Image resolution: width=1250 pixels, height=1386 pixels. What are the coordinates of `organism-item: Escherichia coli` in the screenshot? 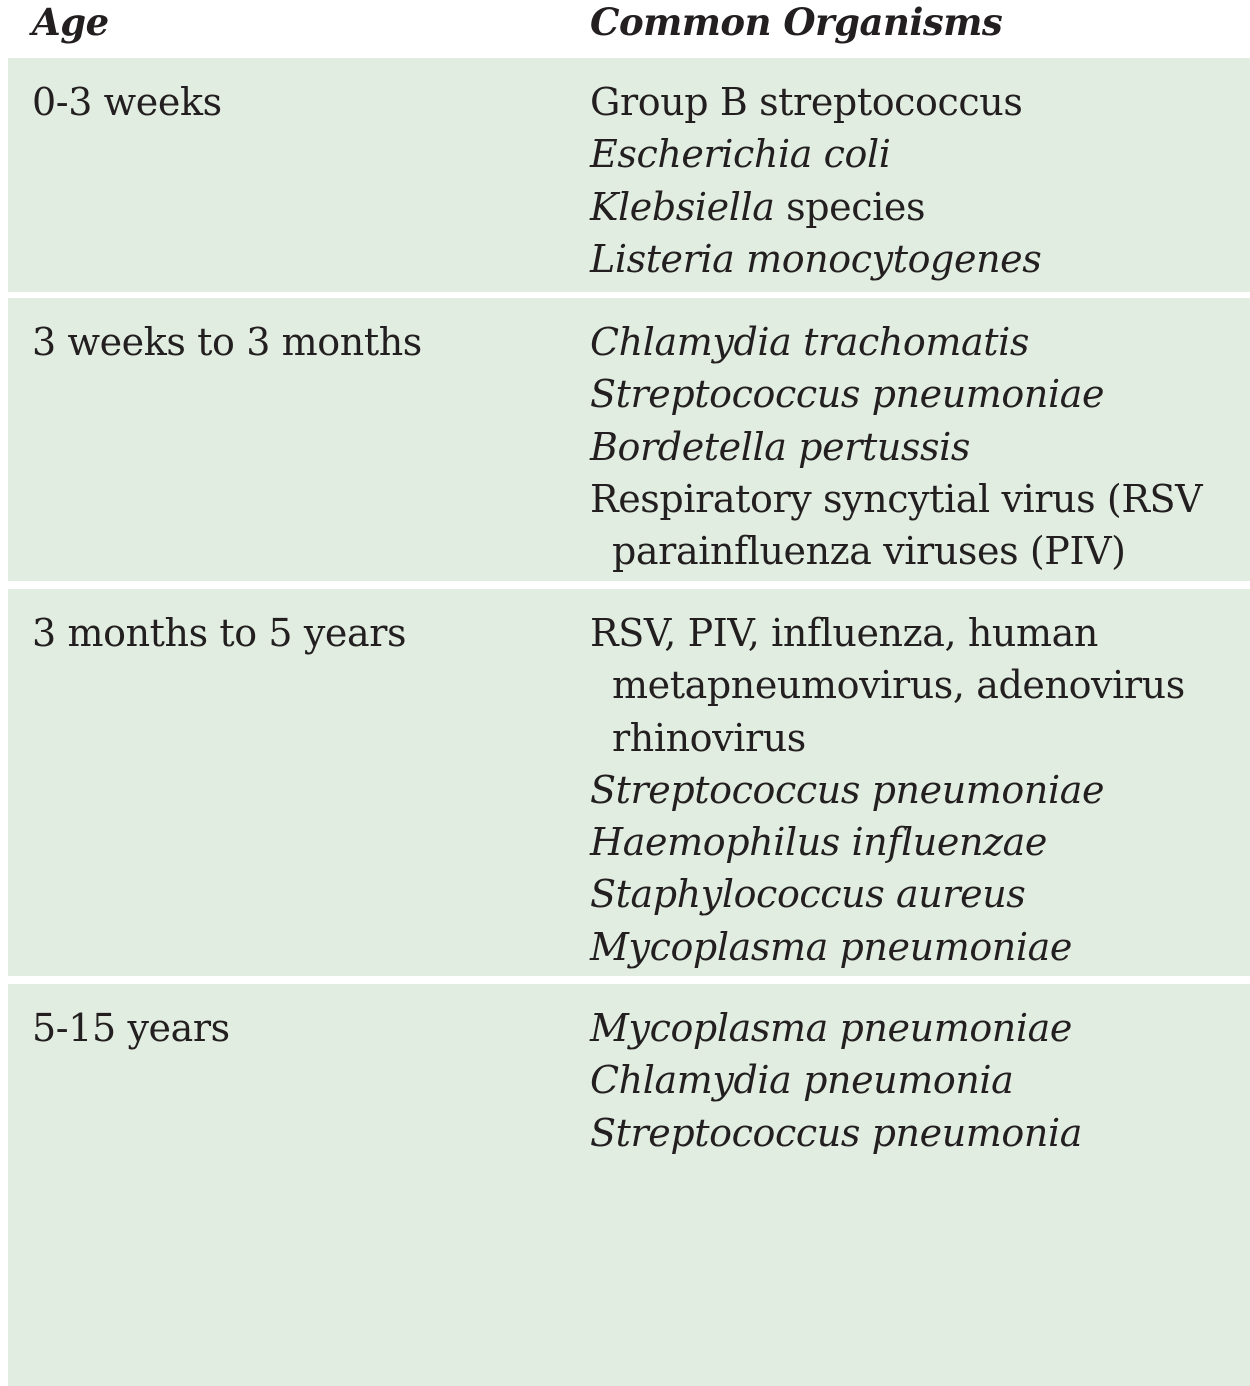 It's located at (740, 154).